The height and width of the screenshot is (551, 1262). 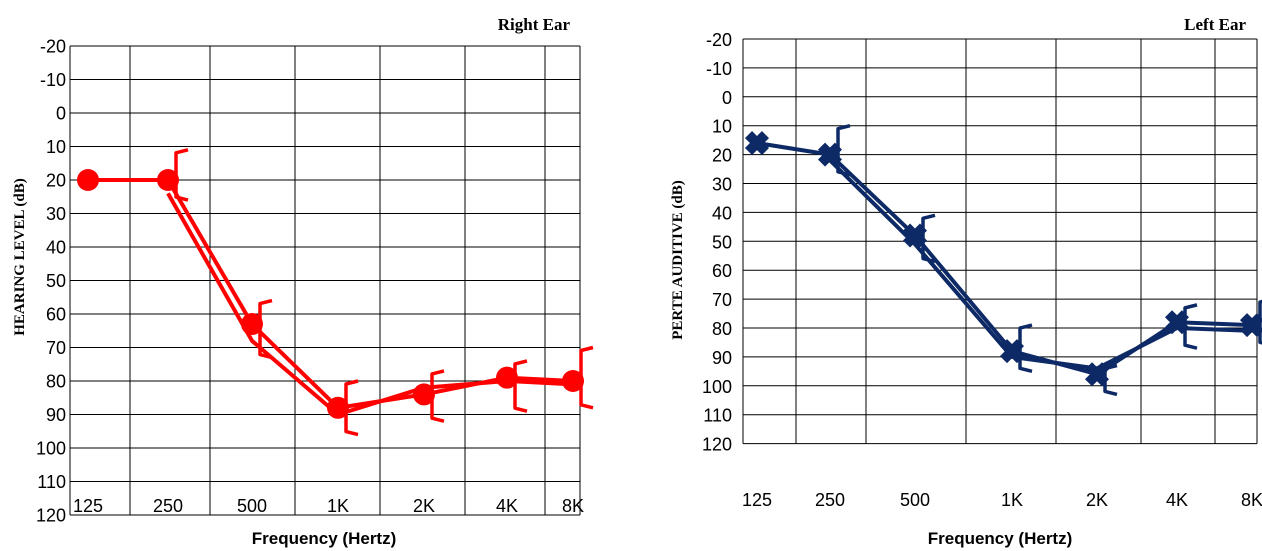 I want to click on y-axis-title: HEARING LEVEL (dB), so click(x=20, y=257).